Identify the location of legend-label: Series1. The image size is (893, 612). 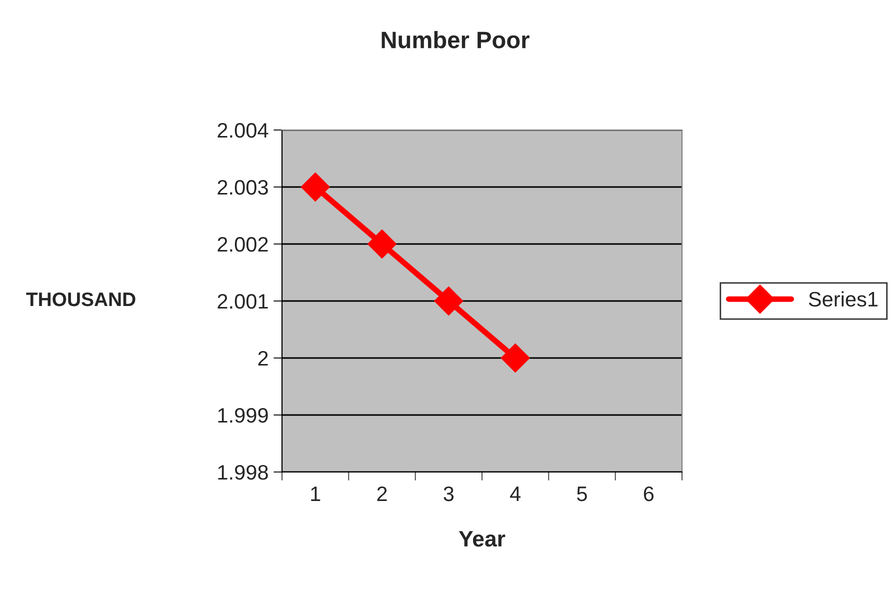
(843, 299).